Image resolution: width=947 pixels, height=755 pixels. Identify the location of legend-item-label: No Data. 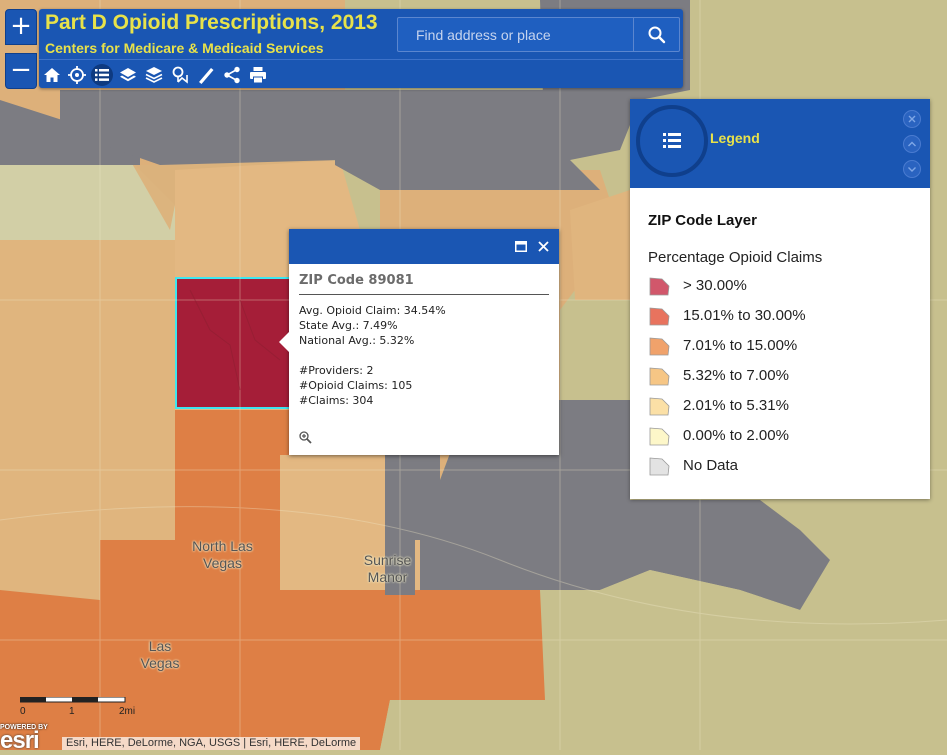
(711, 465).